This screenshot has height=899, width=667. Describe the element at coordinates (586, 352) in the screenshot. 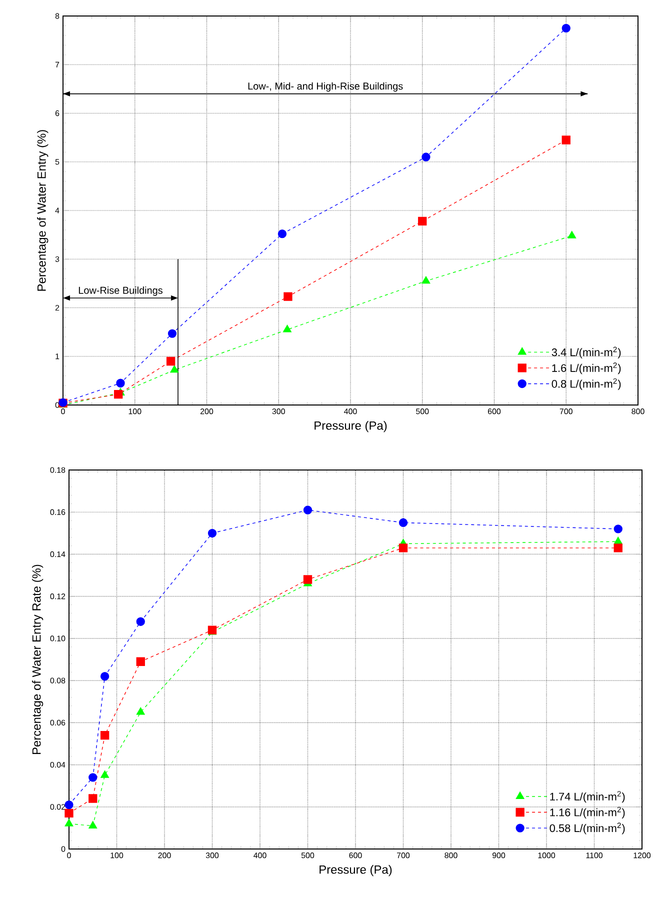

I see `legend-label: 3.4 L/(min-m$^{2}$)` at that location.